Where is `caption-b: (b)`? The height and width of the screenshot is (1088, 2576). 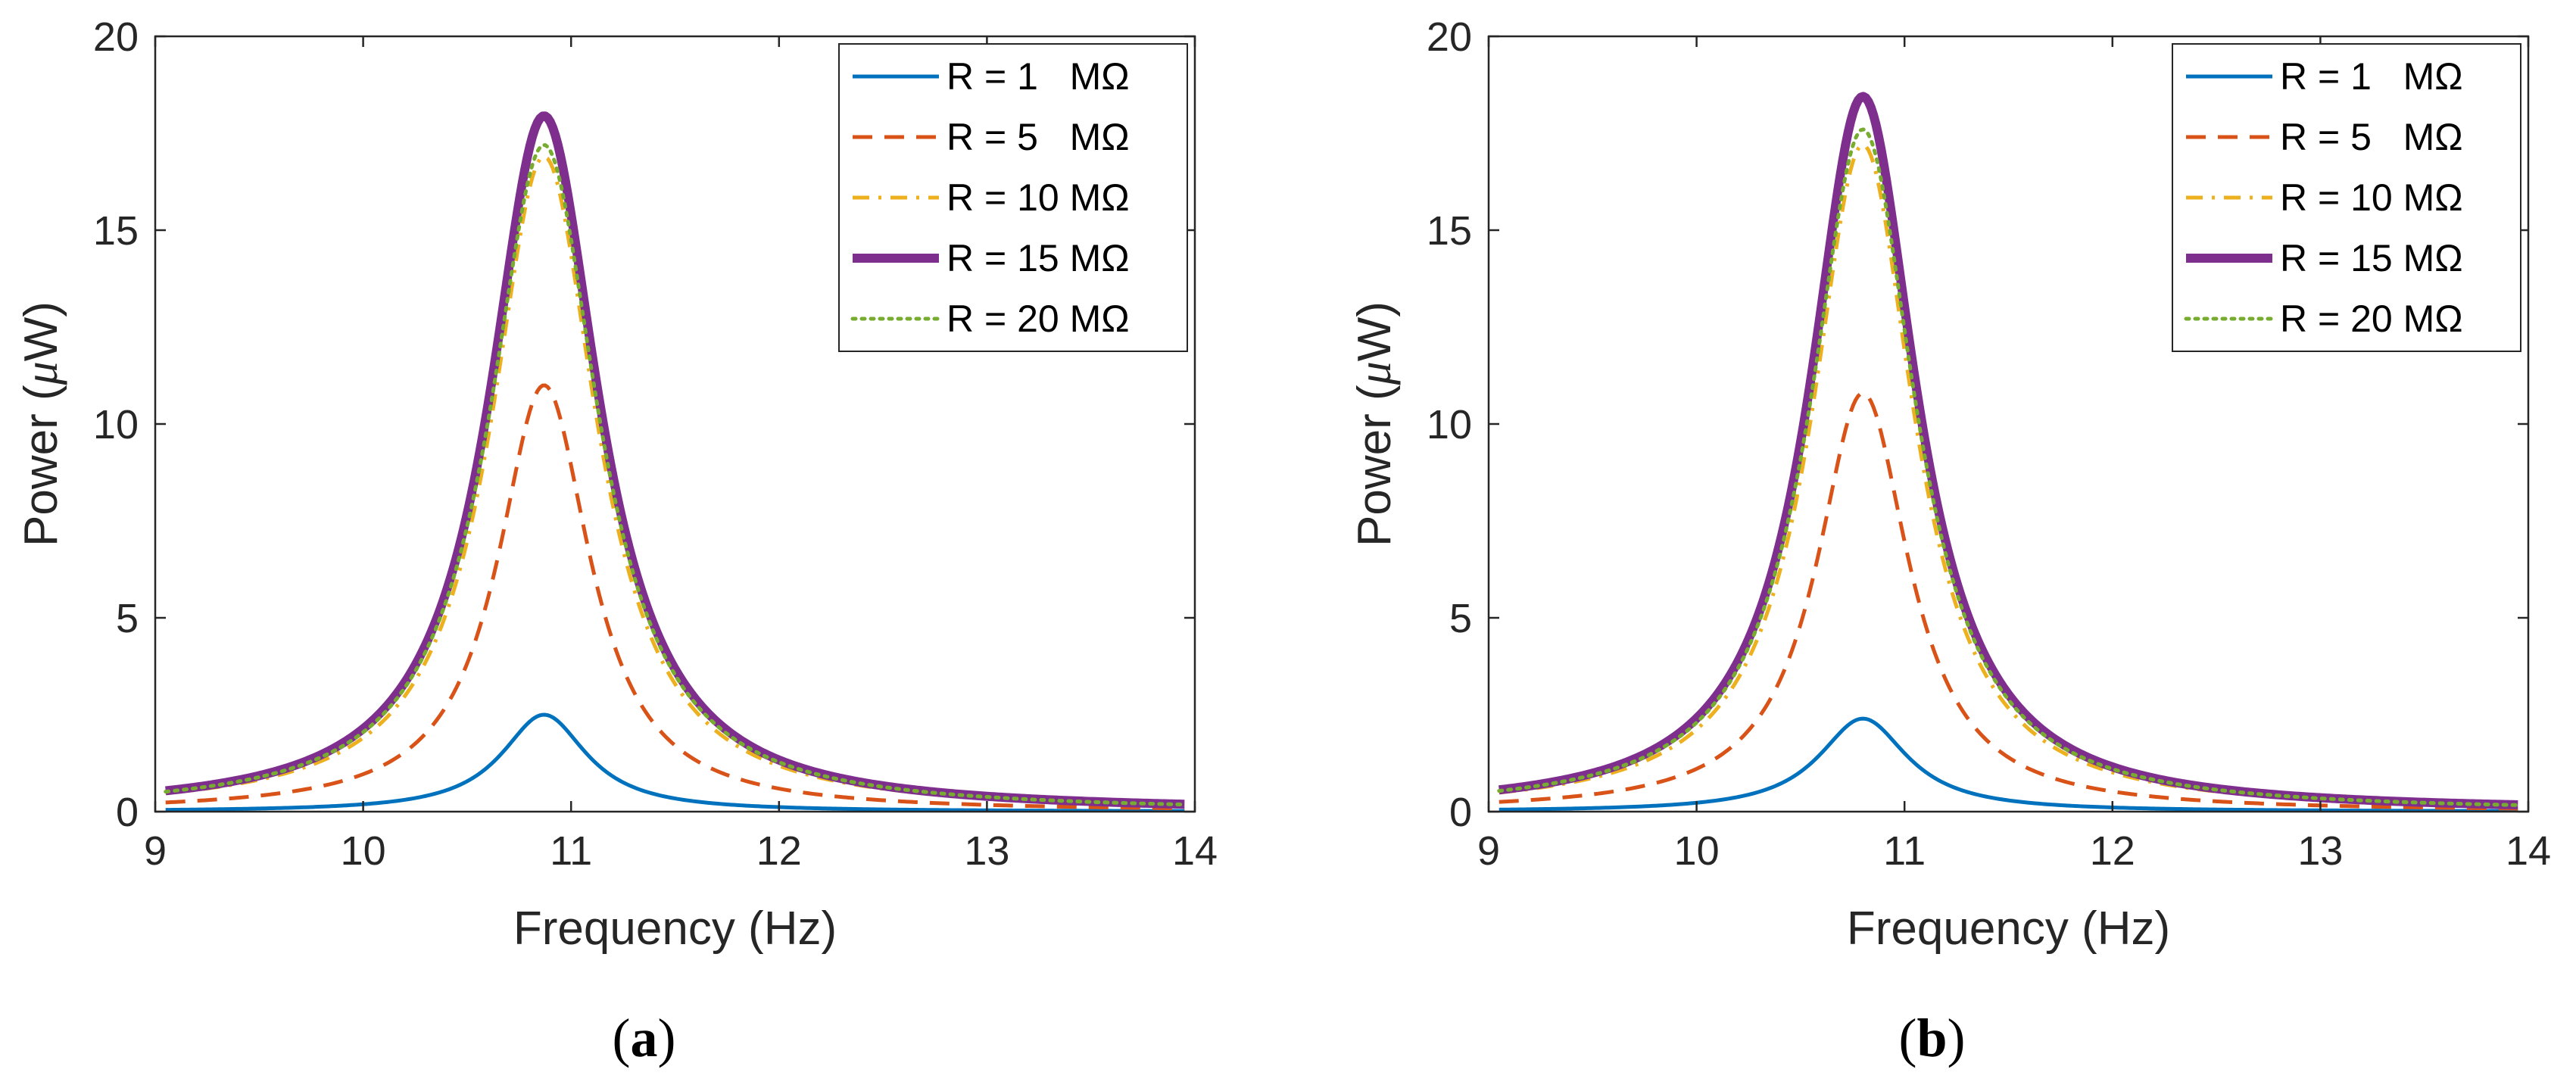
caption-b: (b) is located at coordinates (1932, 1038).